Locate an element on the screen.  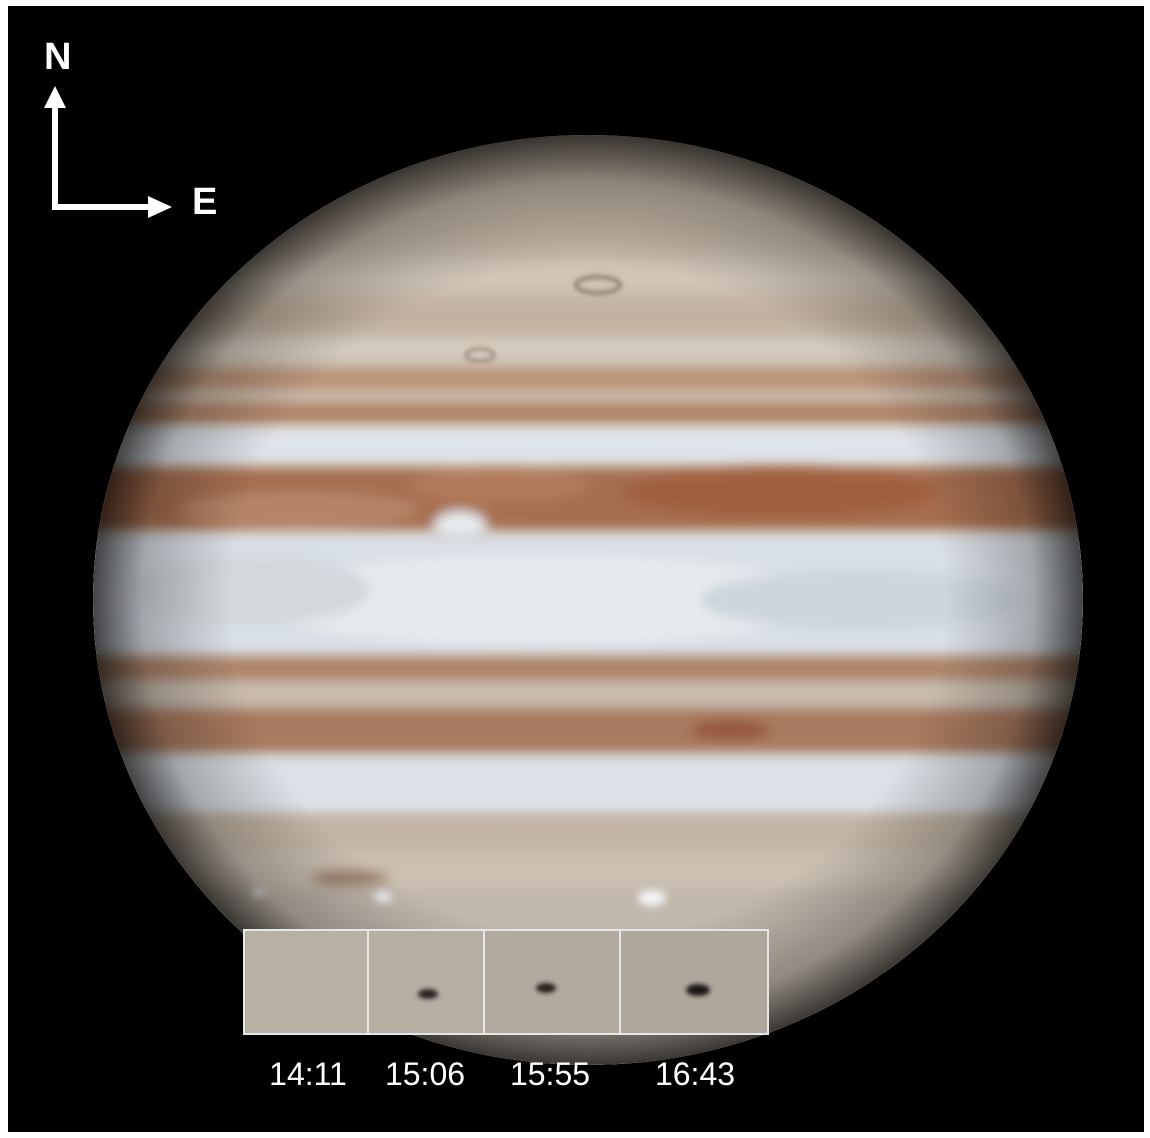
time-label: 14:11 is located at coordinates (308, 1074).